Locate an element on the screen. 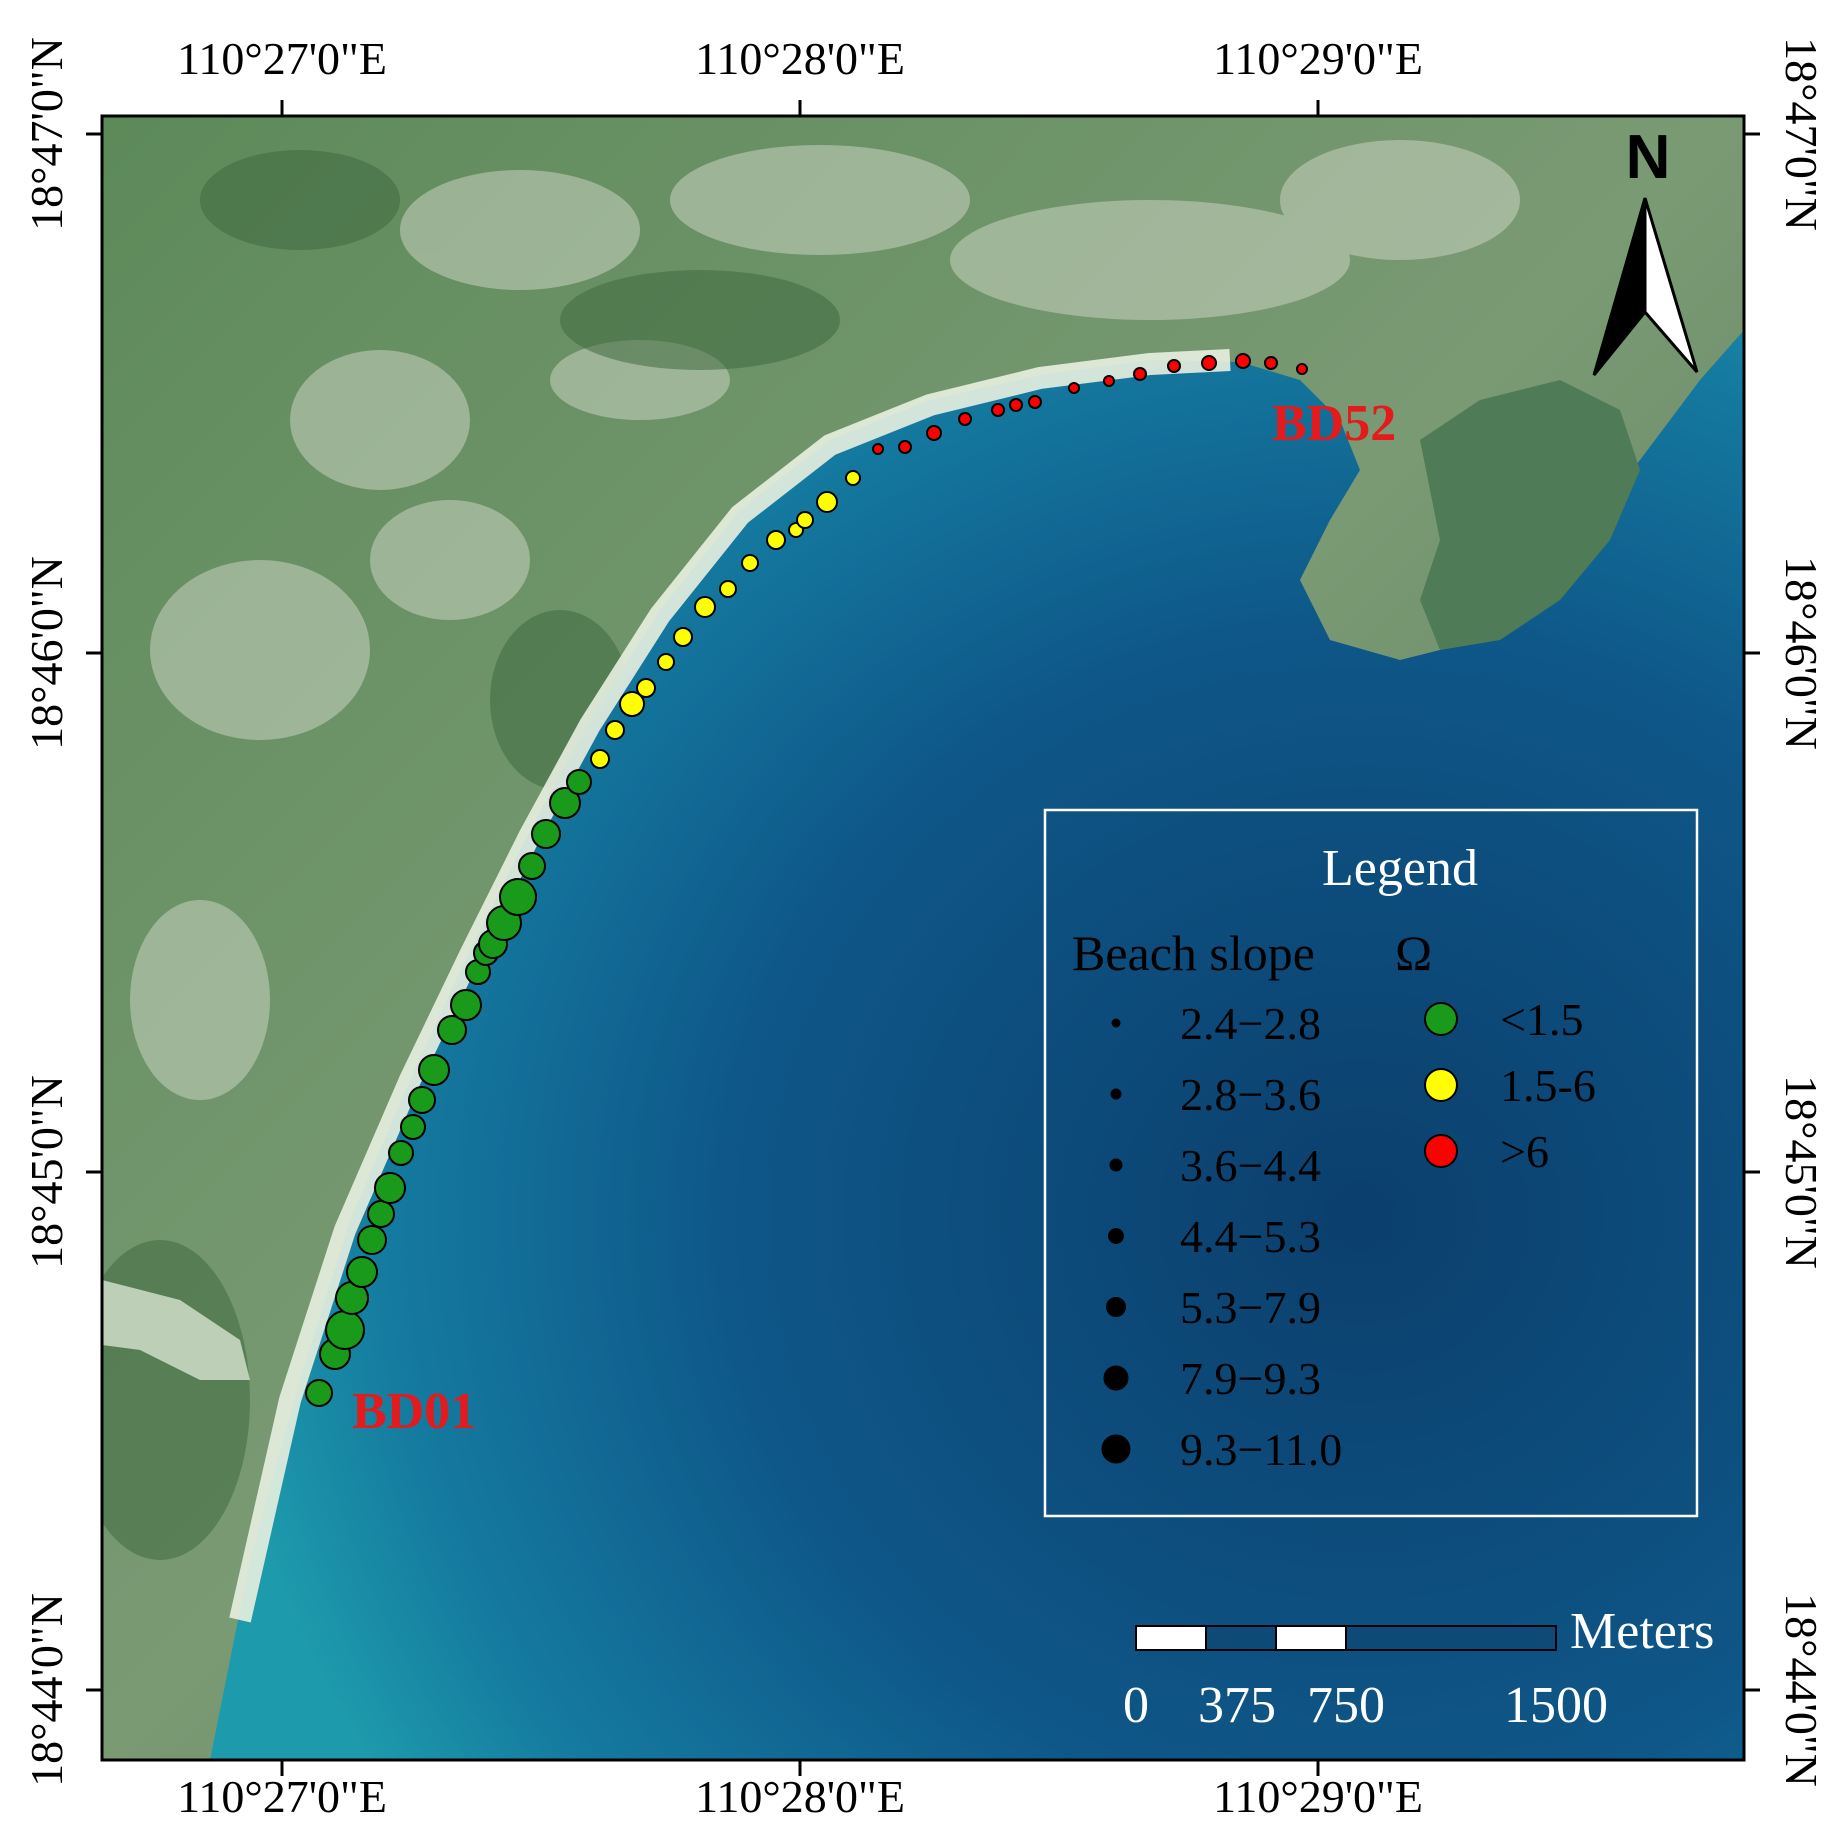 The height and width of the screenshot is (1830, 1842). legend-size-label-1: 2.4−2.8 is located at coordinates (1250, 1023).